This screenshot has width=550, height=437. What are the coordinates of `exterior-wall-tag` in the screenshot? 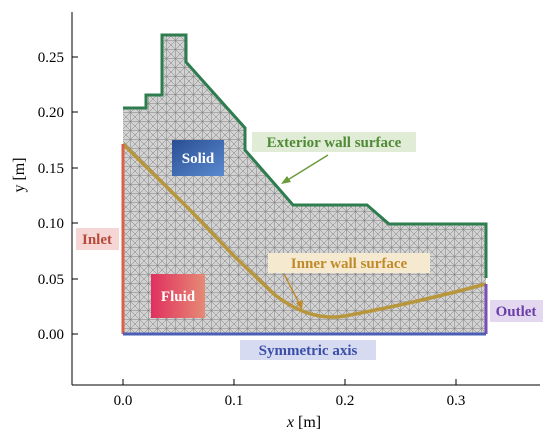 It's located at (334, 142).